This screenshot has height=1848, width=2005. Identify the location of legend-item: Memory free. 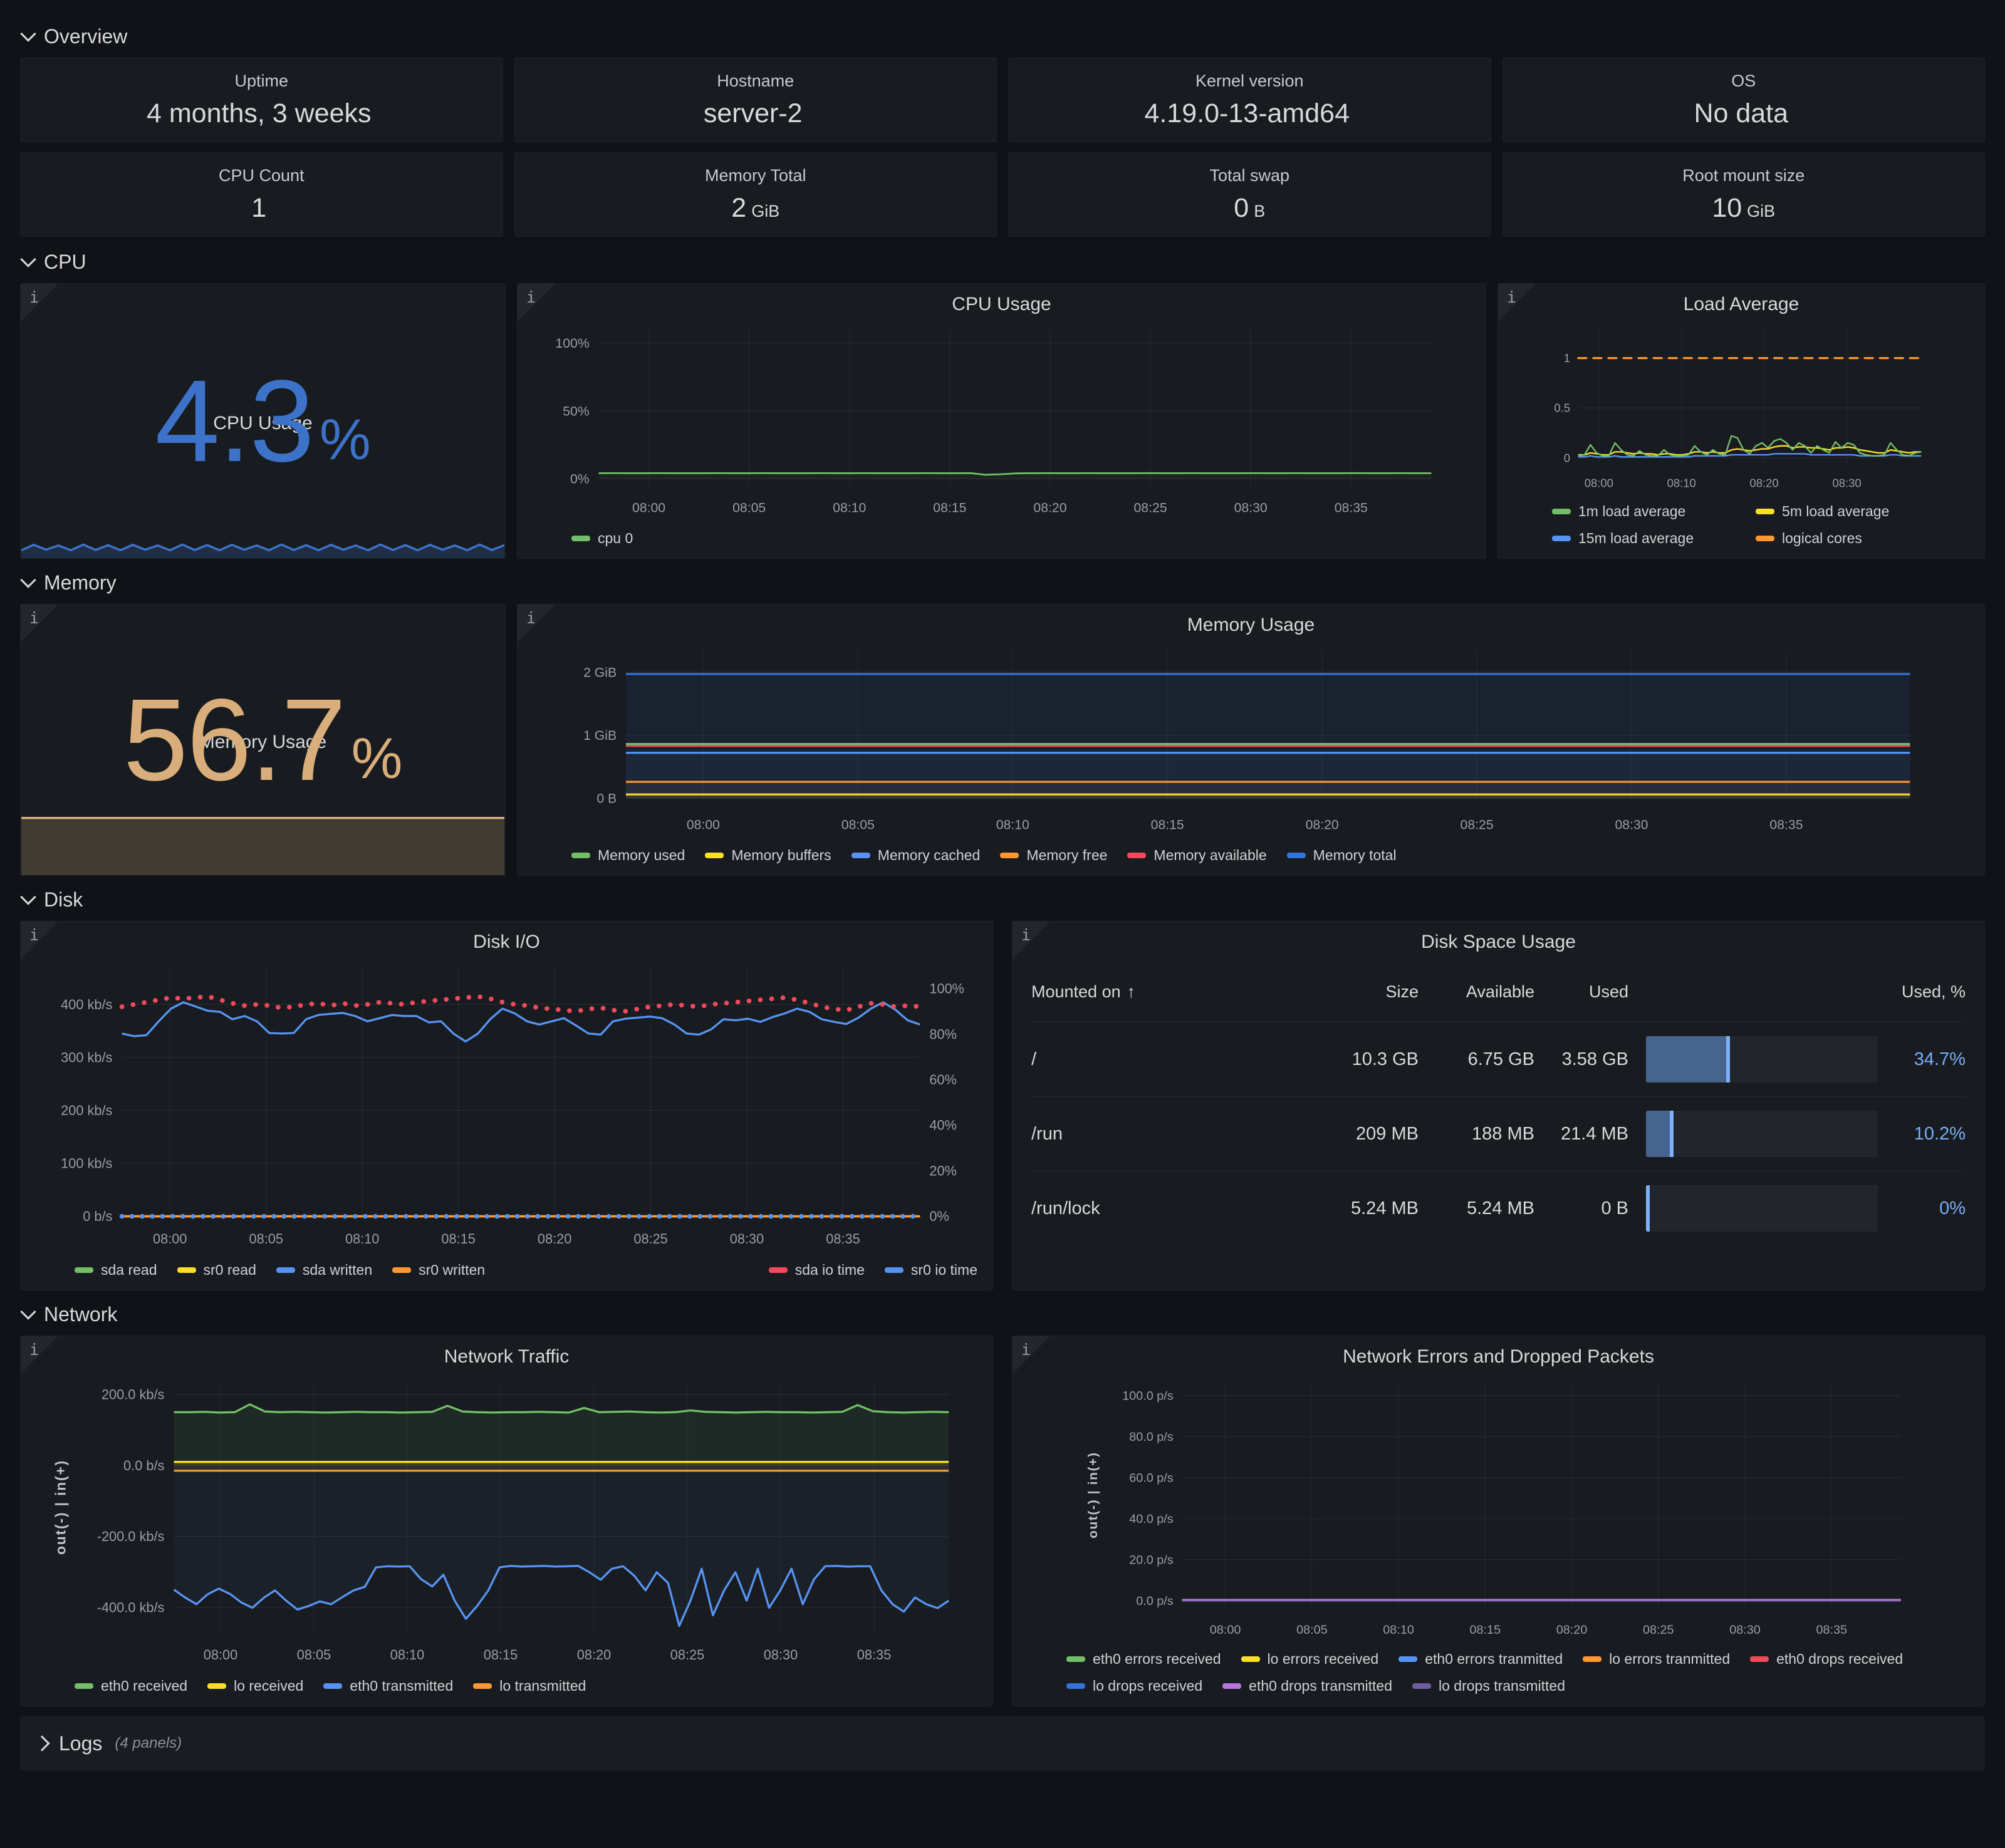
(1054, 855).